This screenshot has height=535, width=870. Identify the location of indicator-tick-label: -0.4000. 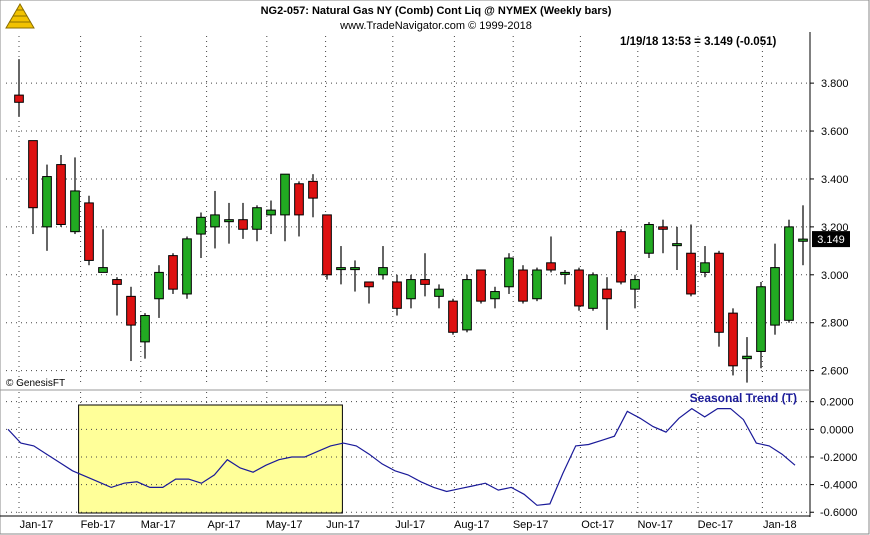
(838, 486).